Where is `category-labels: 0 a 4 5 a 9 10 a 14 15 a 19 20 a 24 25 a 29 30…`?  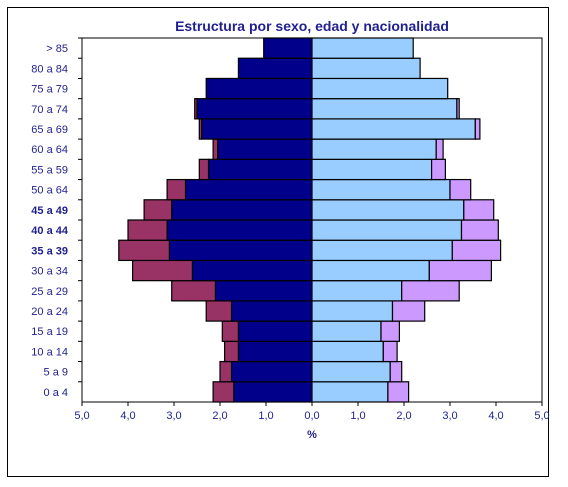 category-labels: 0 a 4 5 a 9 10 a 14 15 a 19 20 a 24 25 a 29 30… is located at coordinates (56, 218).